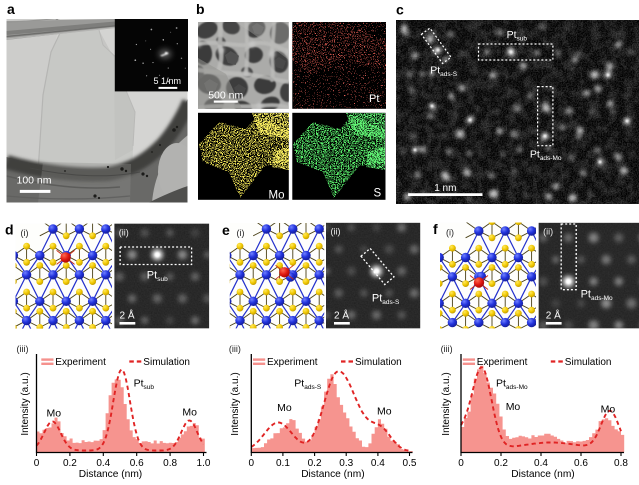 The width and height of the screenshot is (639, 485). What do you see at coordinates (283, 463) in the screenshot?
I see `svg-text: 0.1` at bounding box center [283, 463].